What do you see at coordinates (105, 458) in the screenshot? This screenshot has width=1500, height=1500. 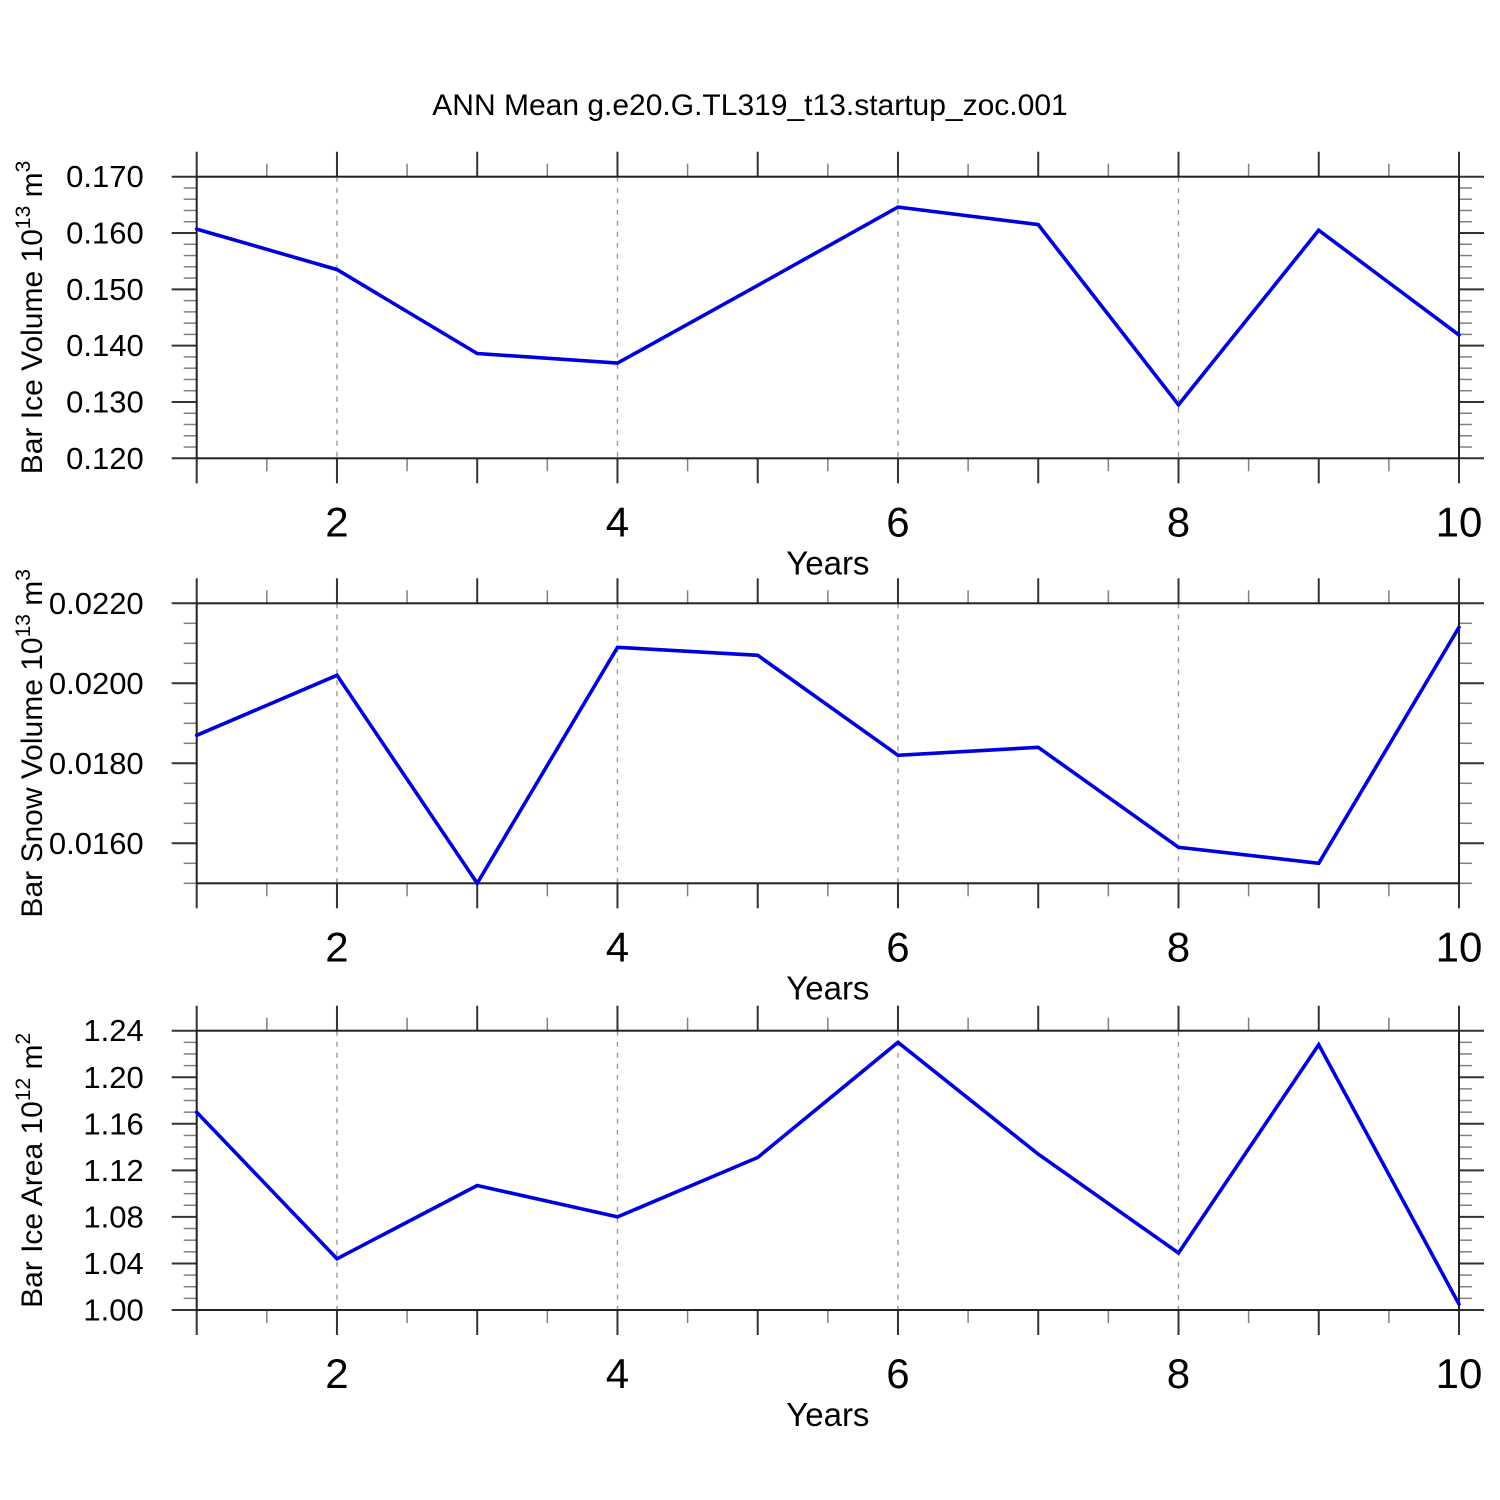 I see `y-tick-label: 0.120` at bounding box center [105, 458].